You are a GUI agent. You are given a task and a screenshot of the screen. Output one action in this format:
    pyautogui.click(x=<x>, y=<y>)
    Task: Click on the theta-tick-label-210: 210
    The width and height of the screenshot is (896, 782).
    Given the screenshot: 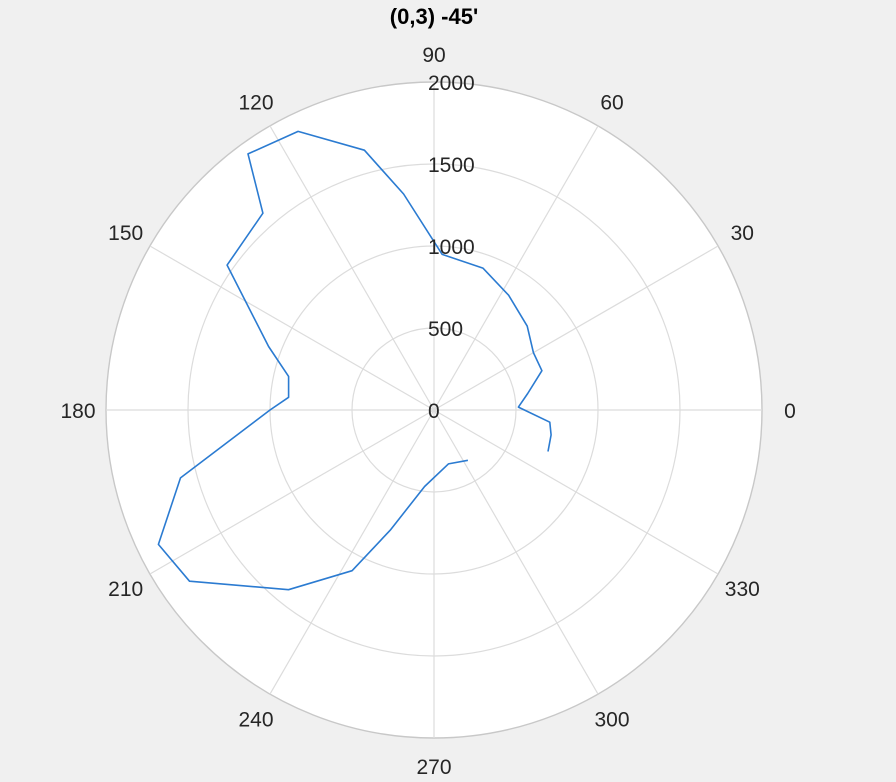 What is the action you would take?
    pyautogui.click(x=125, y=589)
    